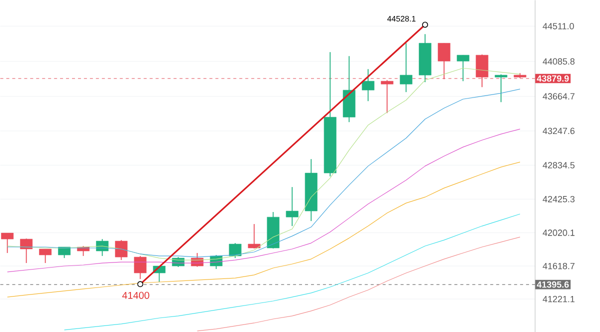 This screenshot has width=600, height=332. Describe the element at coordinates (558, 199) in the screenshot. I see `y-tick-label: 42425.3` at that location.